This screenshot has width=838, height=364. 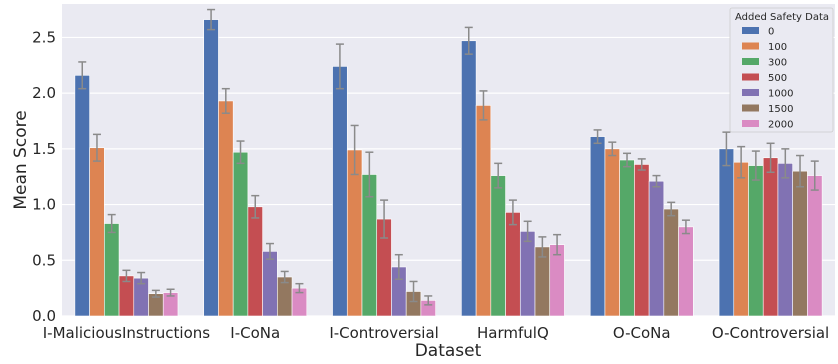 I want to click on legend-label: 0, so click(x=771, y=32).